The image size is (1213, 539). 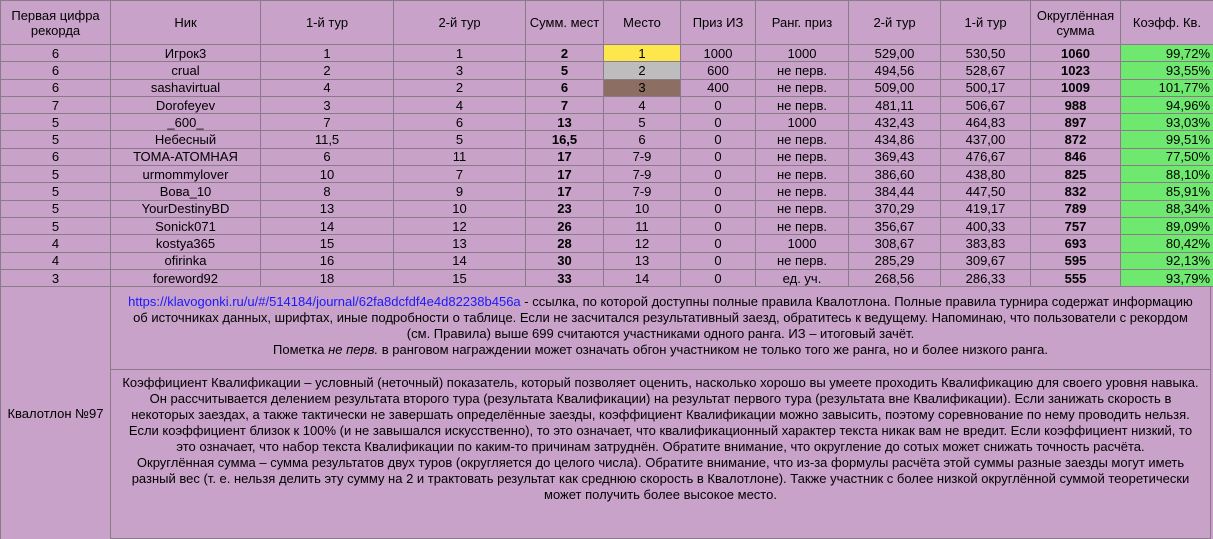 What do you see at coordinates (185, 157) in the screenshot?
I see `table-cell: ТОМА-АТОМНАЯ` at bounding box center [185, 157].